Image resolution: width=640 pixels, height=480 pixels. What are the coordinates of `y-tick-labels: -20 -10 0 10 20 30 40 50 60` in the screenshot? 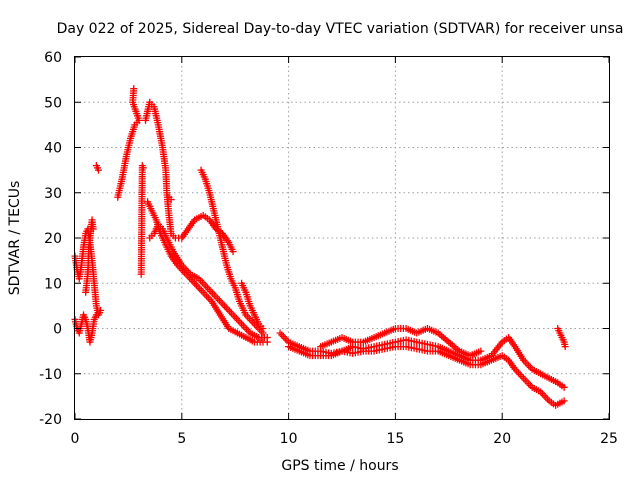 It's located at (50, 239).